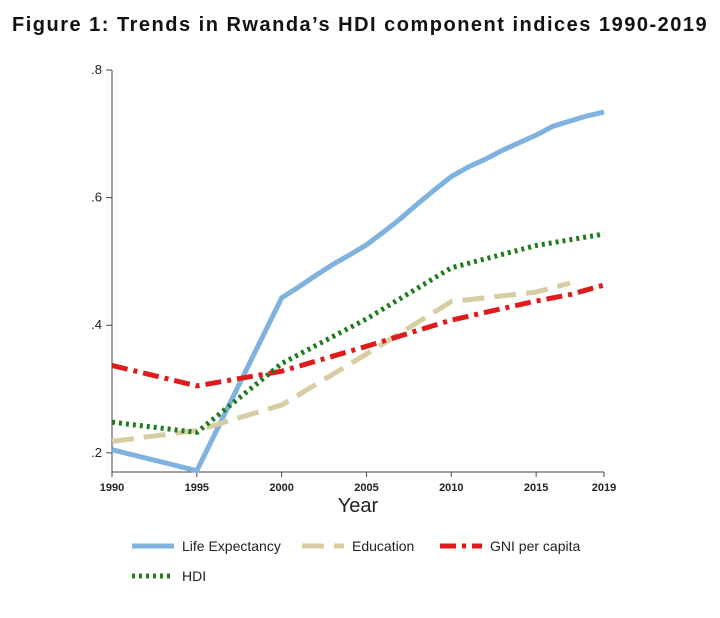 This screenshot has height=618, width=720. What do you see at coordinates (281, 488) in the screenshot?
I see `x-tick-label: 2000` at bounding box center [281, 488].